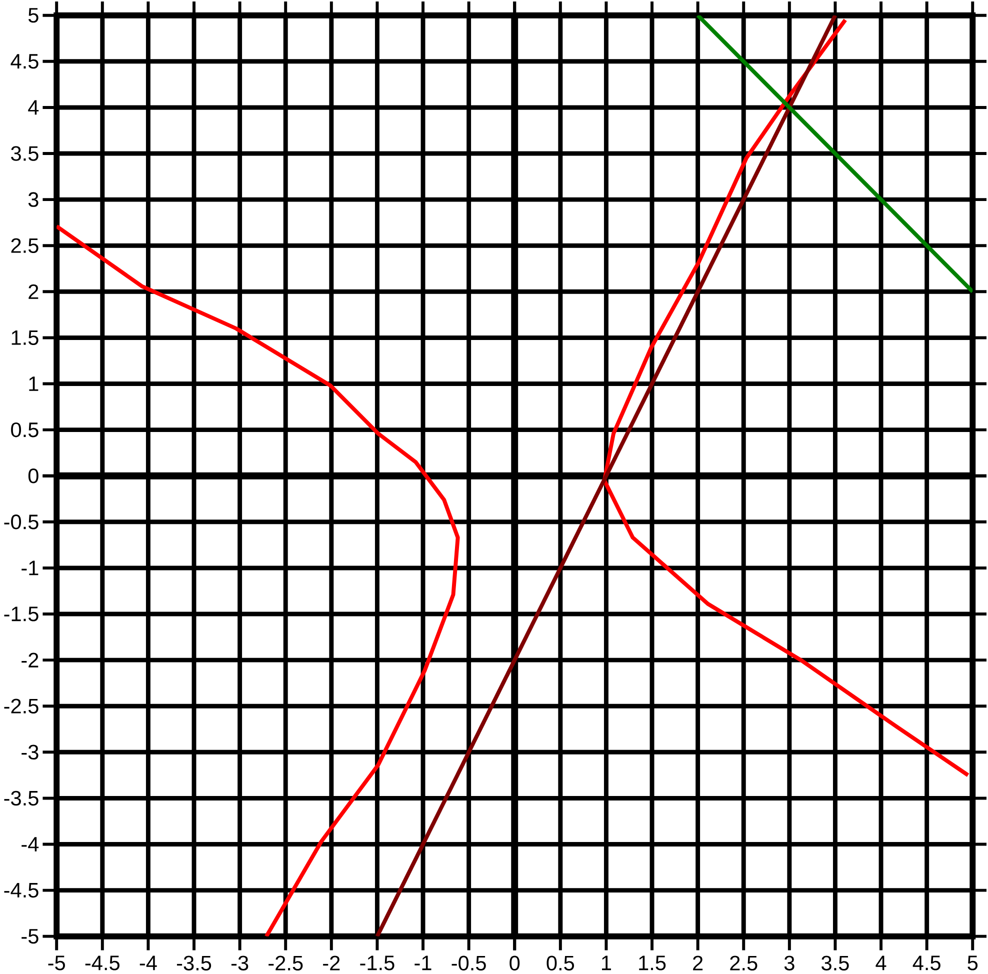  I want to click on y-tick-label: 1, so click(33, 384).